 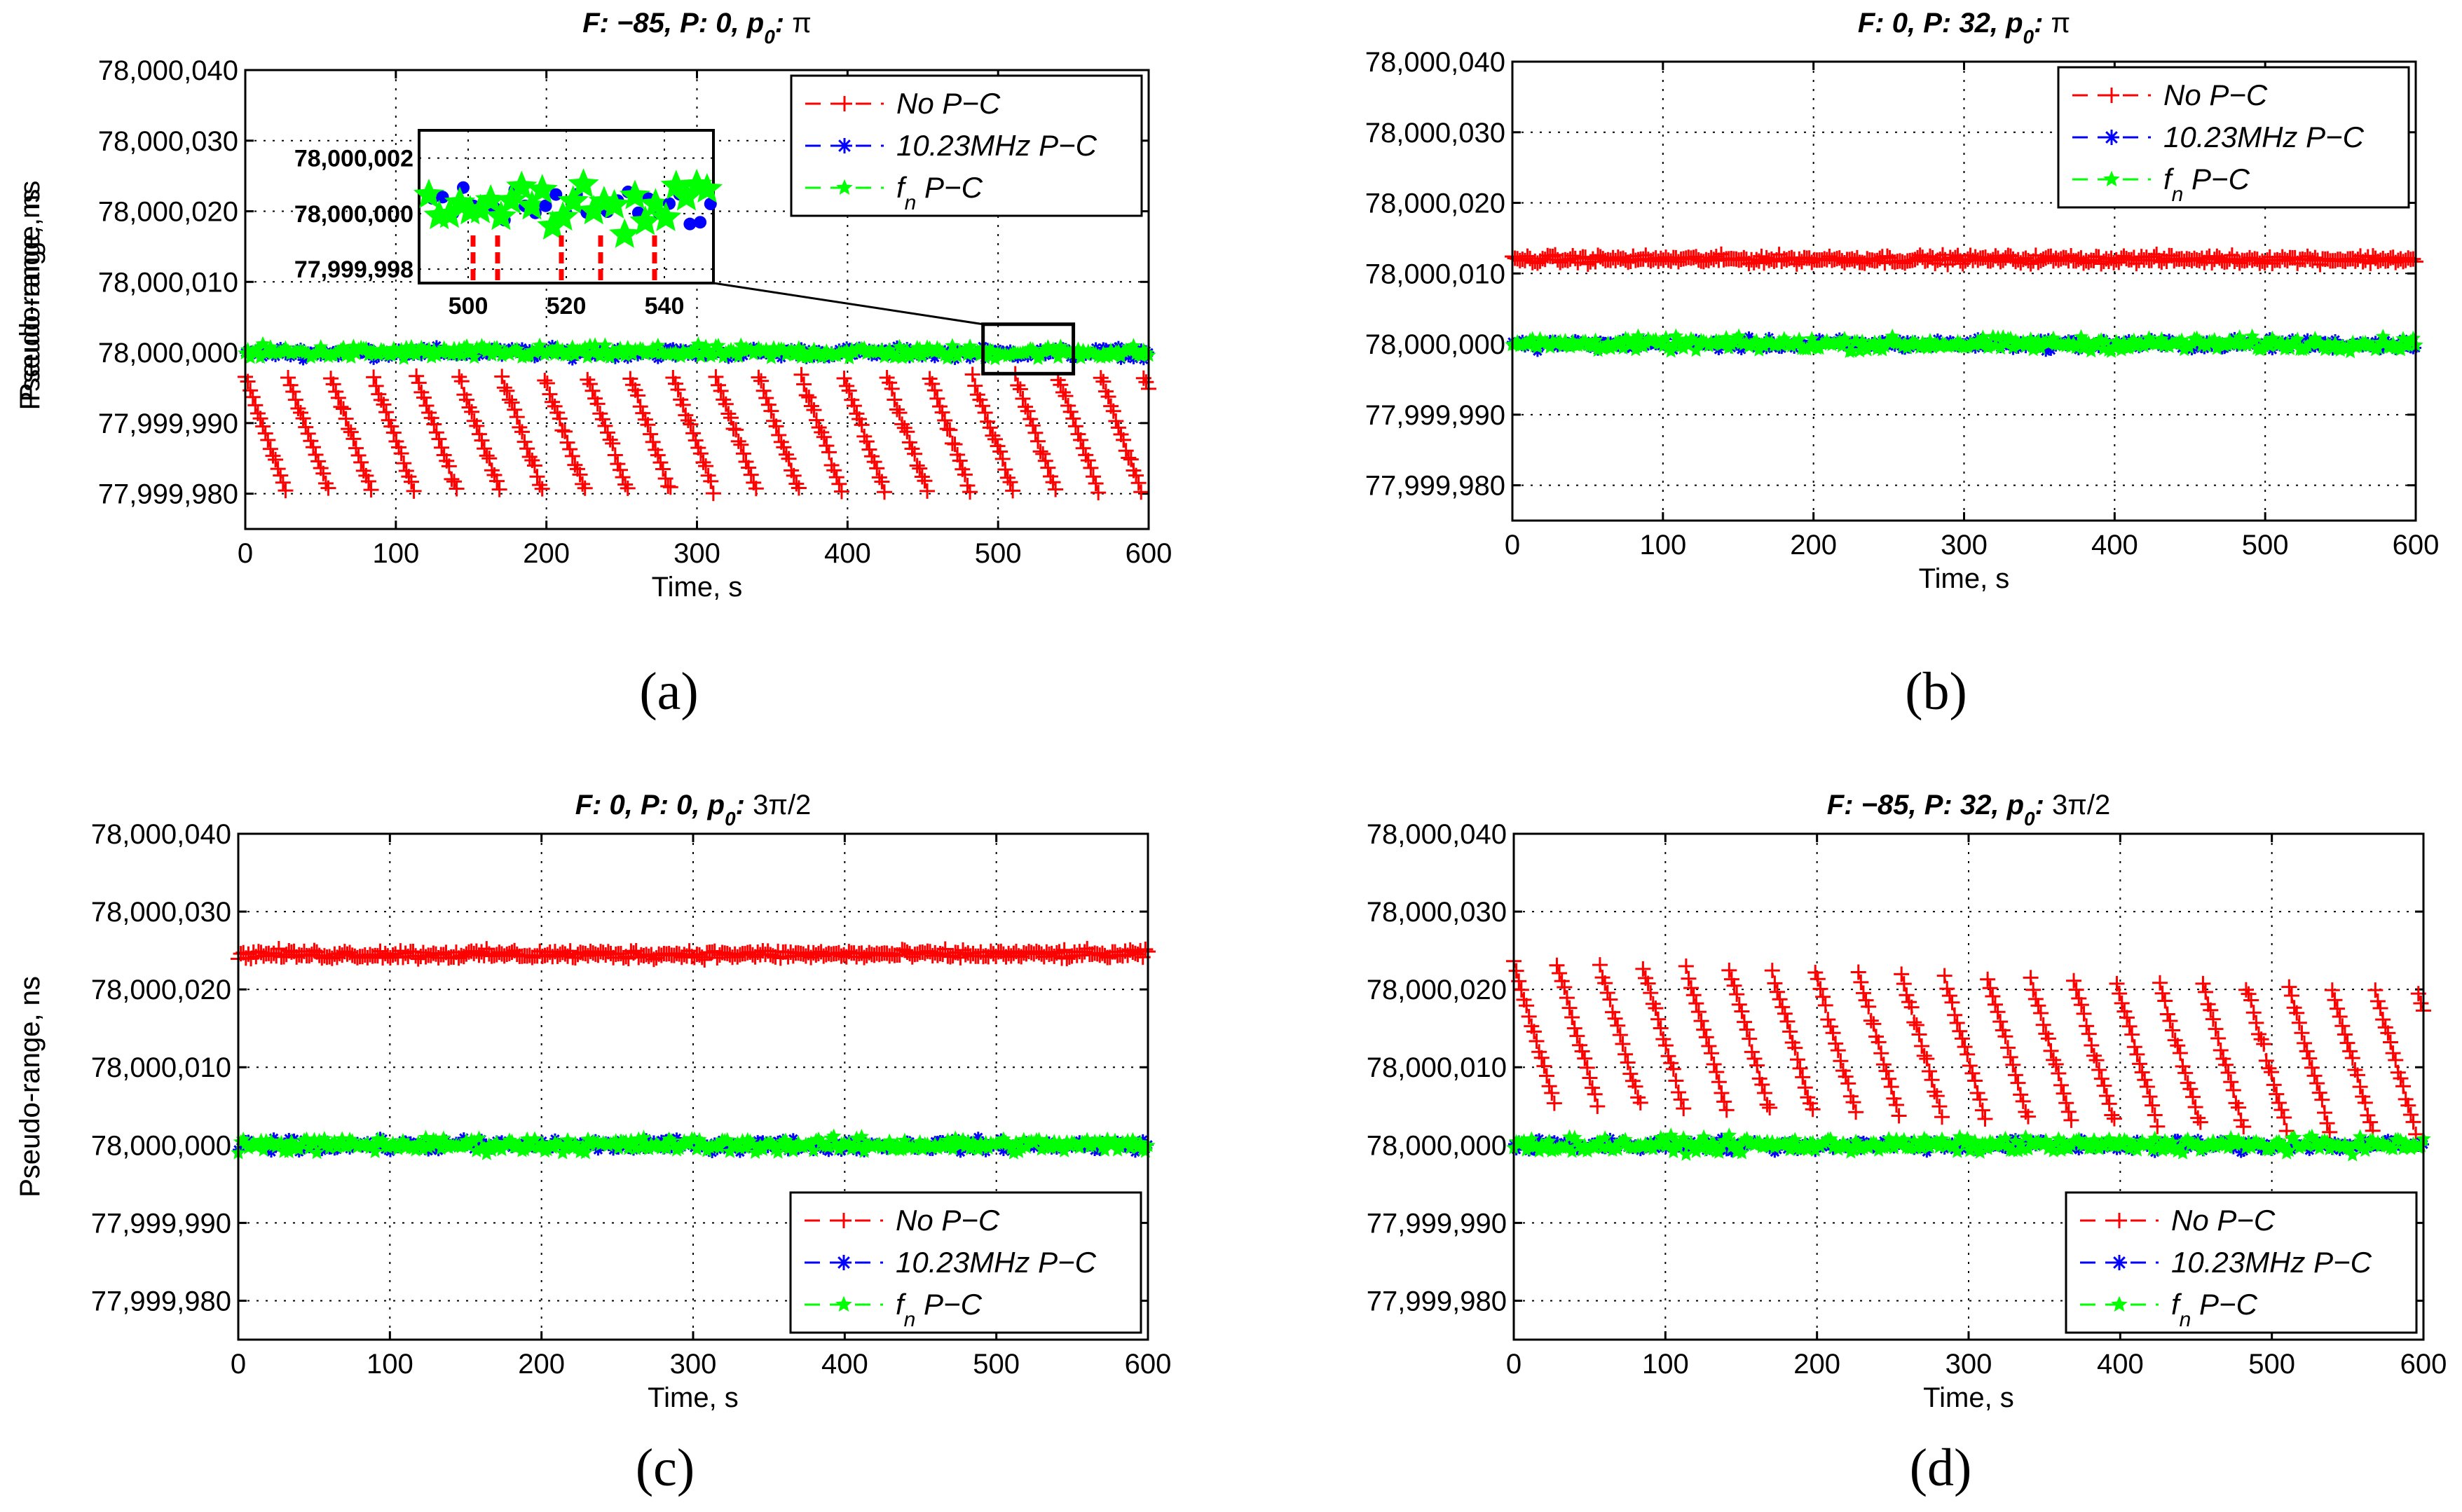 I want to click on subfigure-caption: (d), so click(x=1941, y=1467).